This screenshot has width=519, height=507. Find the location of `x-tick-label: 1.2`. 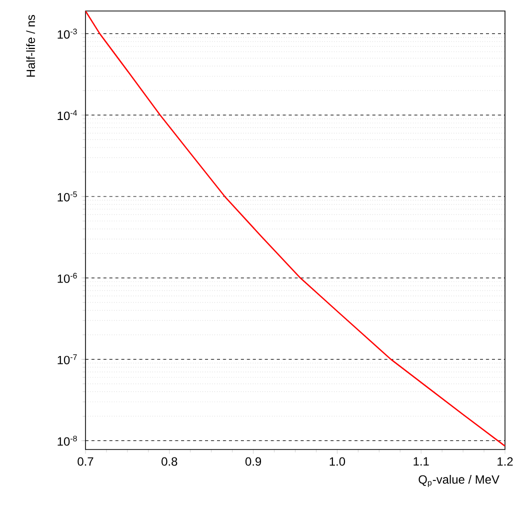

x-tick-label: 1.2 is located at coordinates (505, 461).